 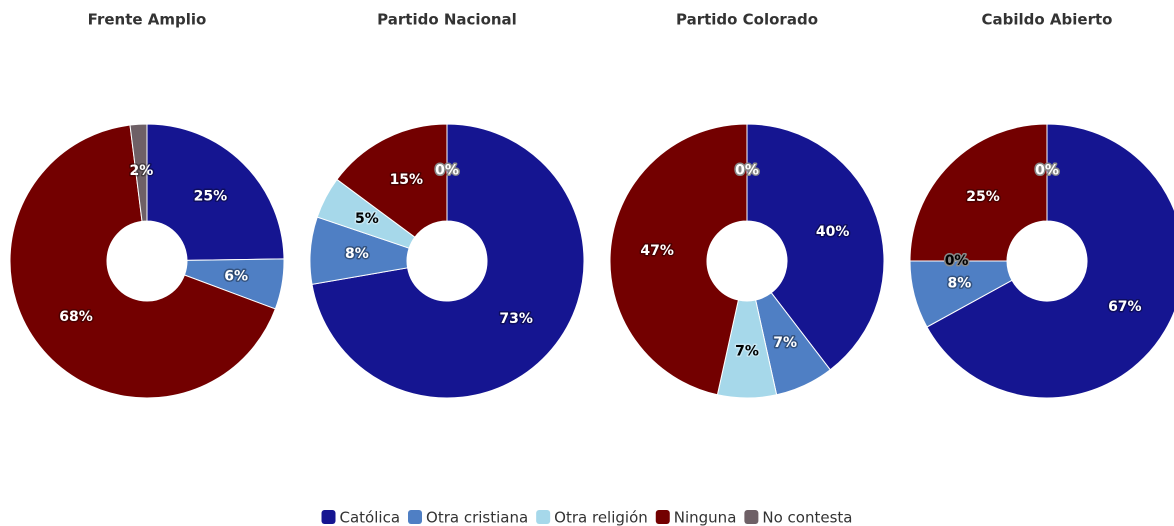 I want to click on legend-label: Católica, so click(x=370, y=517).